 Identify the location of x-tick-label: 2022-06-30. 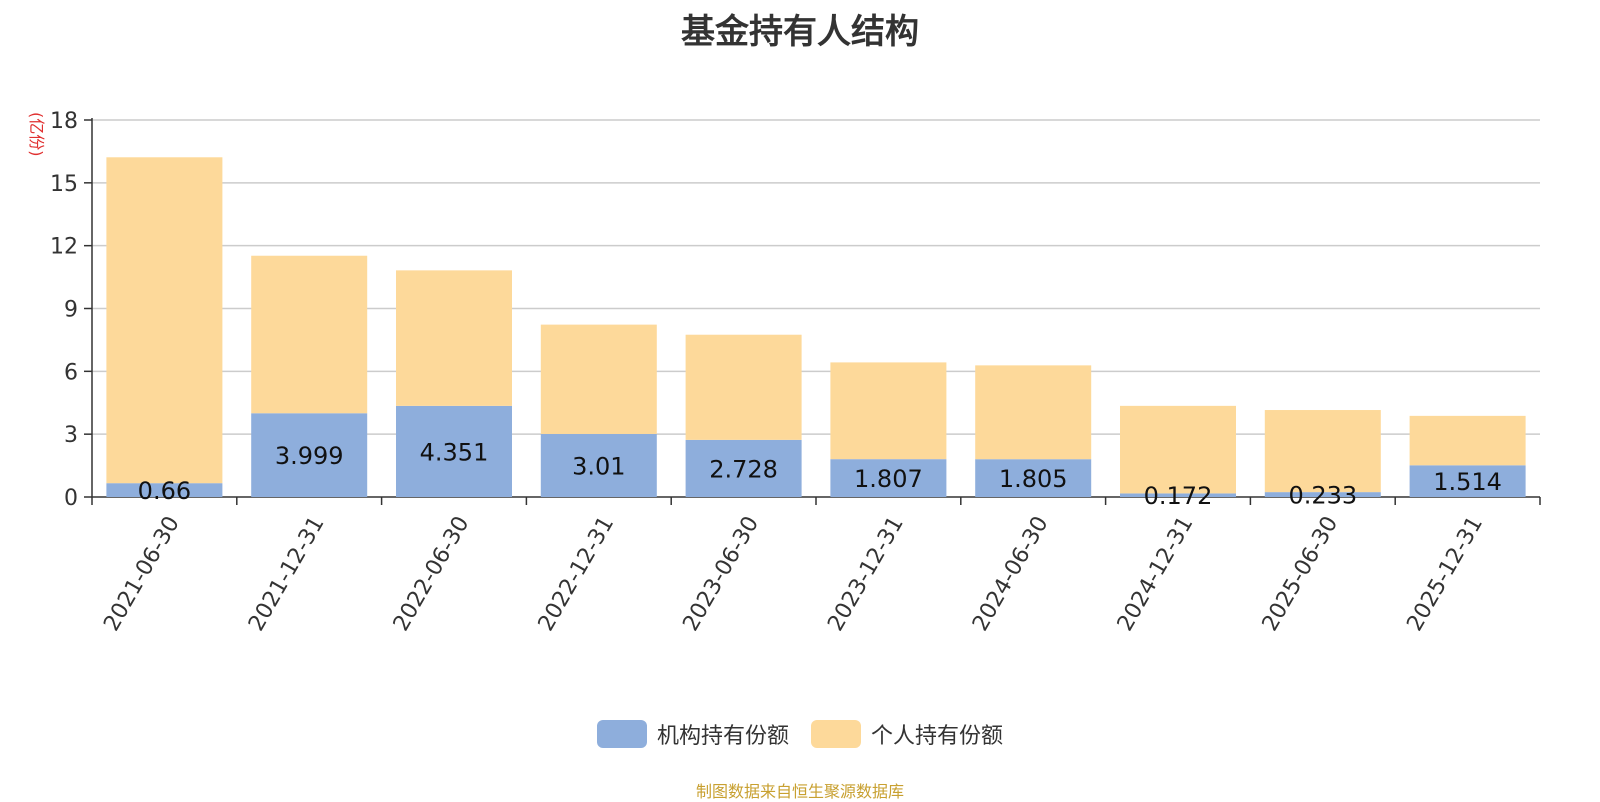
(432, 573).